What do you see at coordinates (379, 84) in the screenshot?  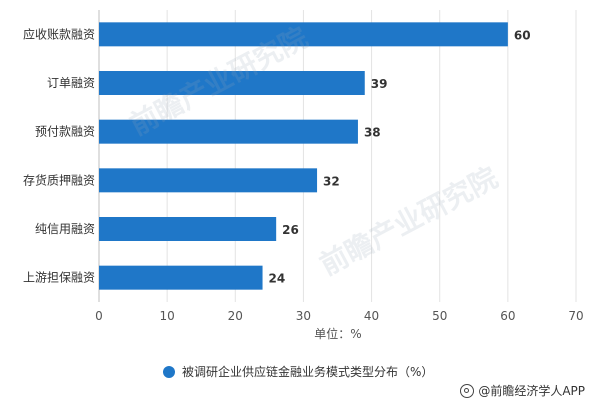 I see `value-label: 39` at bounding box center [379, 84].